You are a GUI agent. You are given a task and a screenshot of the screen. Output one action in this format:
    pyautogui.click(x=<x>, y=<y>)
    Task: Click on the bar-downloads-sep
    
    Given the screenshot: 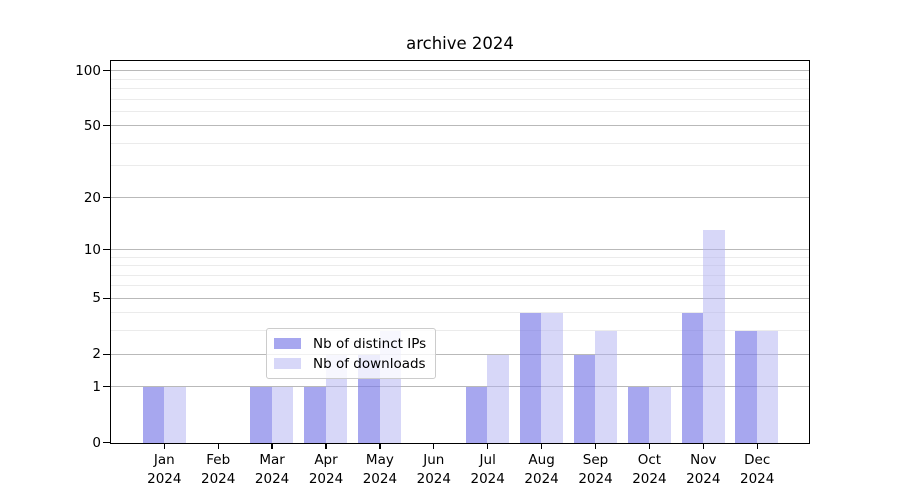 What is the action you would take?
    pyautogui.click(x=606, y=387)
    